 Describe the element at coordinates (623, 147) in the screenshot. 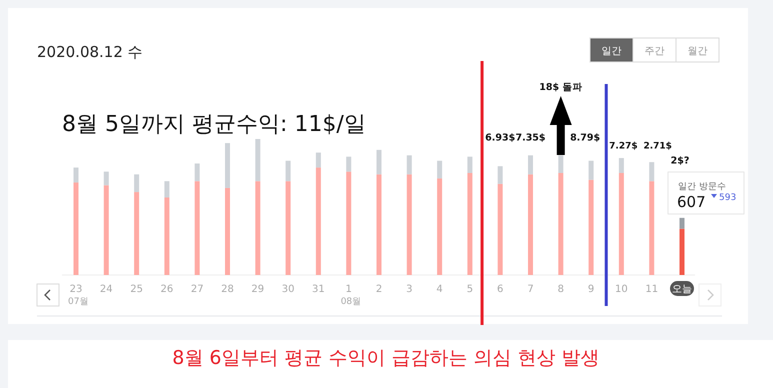

I see `annotation: 7.27$` at that location.